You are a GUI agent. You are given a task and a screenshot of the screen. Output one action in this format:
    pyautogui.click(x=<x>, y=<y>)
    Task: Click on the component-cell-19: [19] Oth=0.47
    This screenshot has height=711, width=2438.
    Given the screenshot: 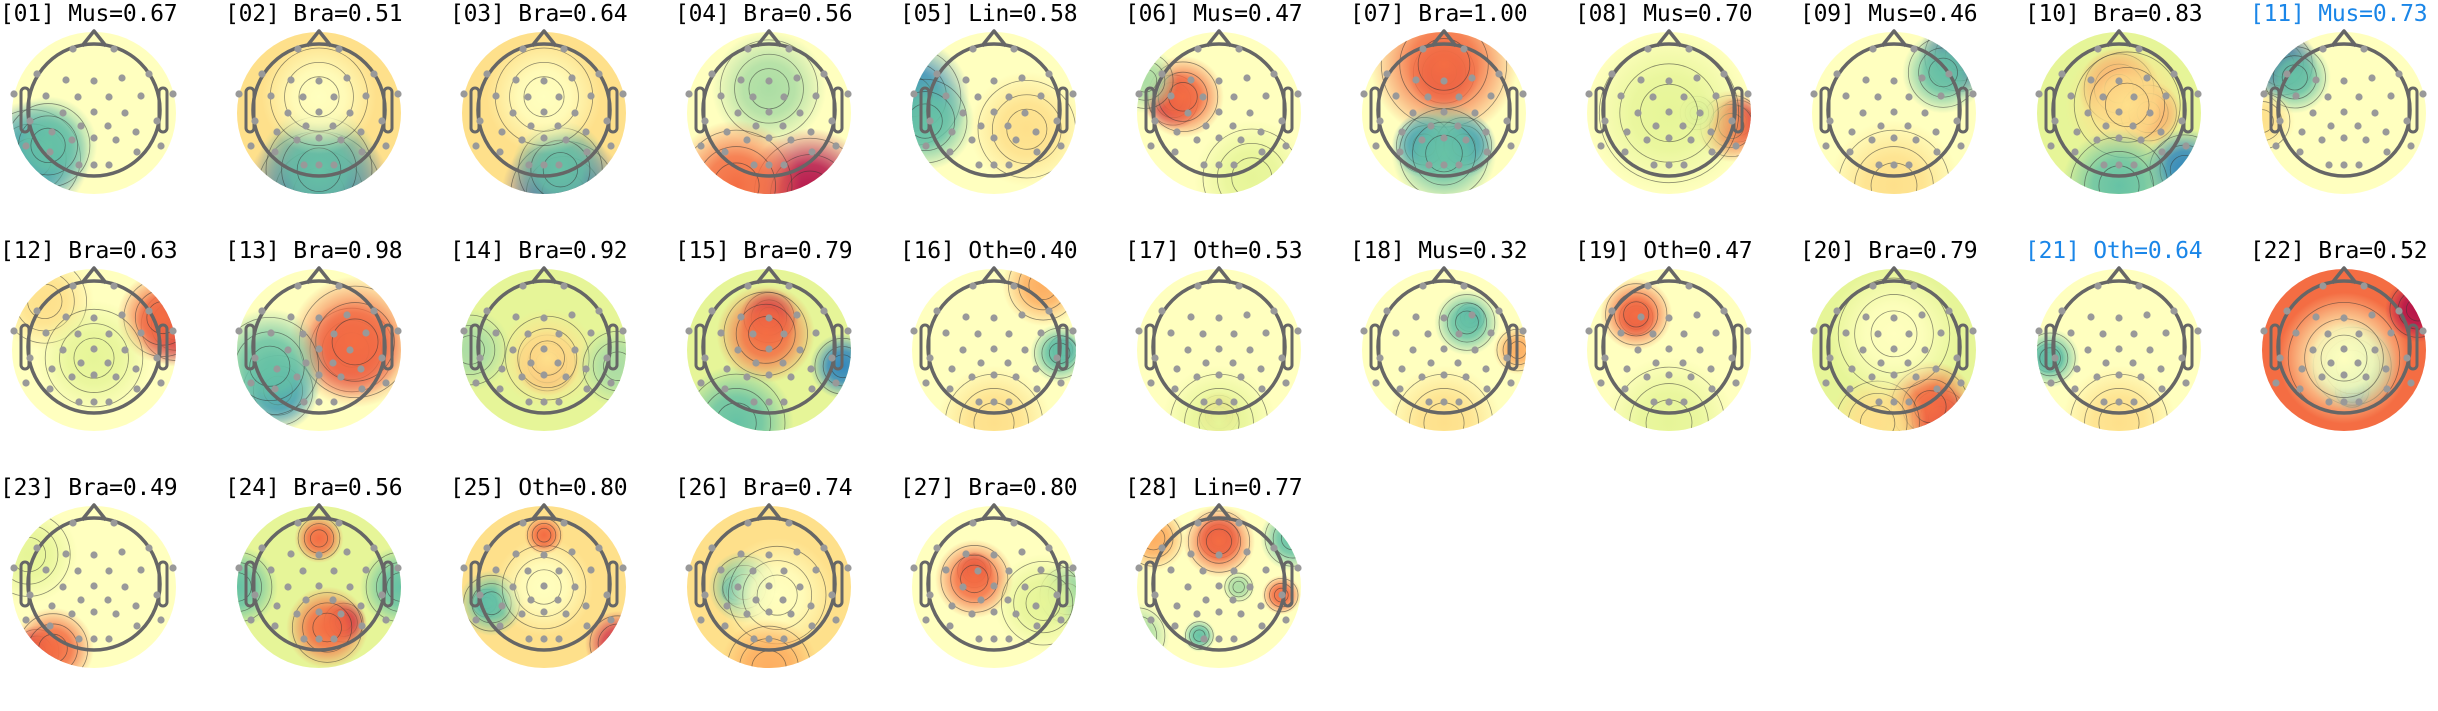 What is the action you would take?
    pyautogui.click(x=1687, y=355)
    